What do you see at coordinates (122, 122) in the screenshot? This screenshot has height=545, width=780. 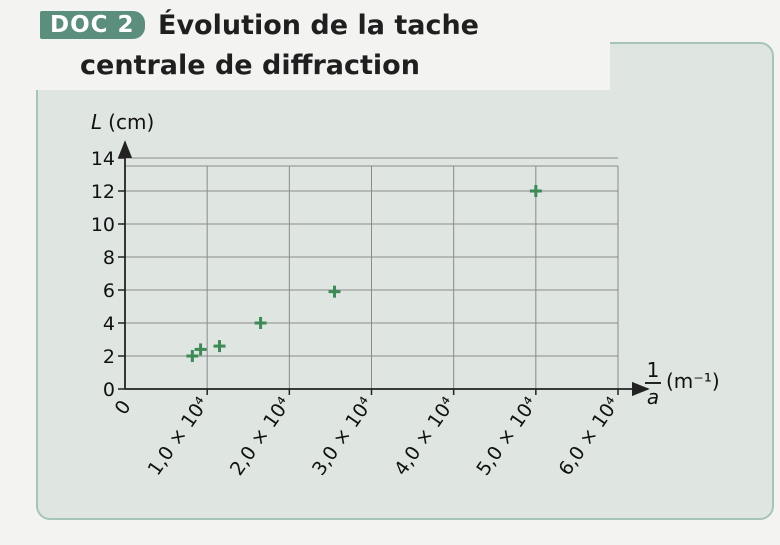 I see `y-axis-title: L (cm)` at bounding box center [122, 122].